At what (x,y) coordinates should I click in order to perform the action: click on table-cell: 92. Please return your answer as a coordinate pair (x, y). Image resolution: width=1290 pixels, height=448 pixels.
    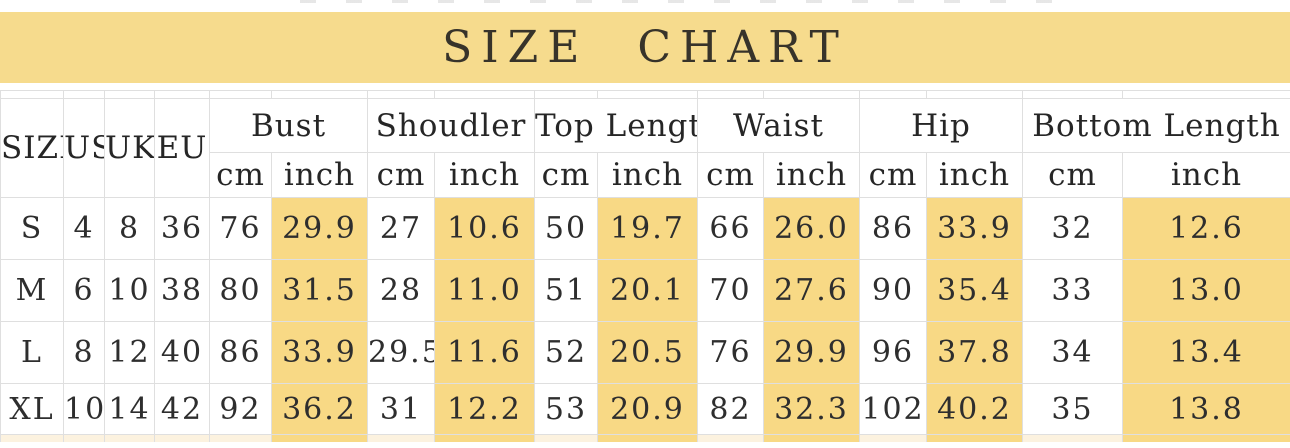
    Looking at the image, I should click on (240, 409).